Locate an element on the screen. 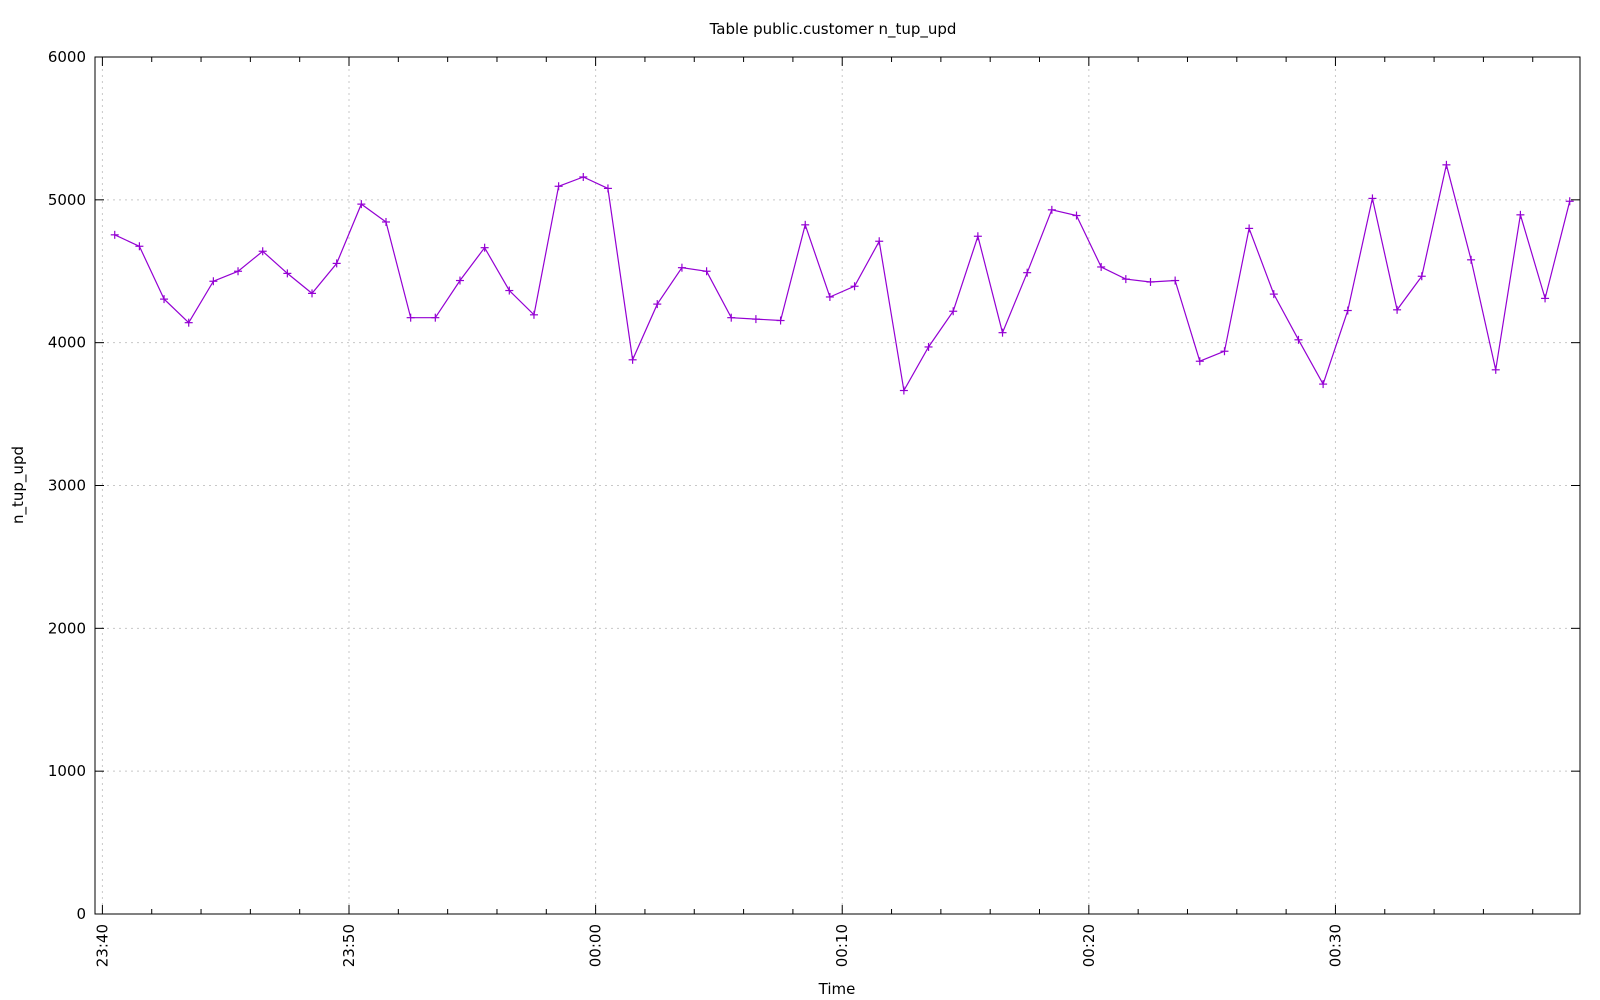 The width and height of the screenshot is (1600, 1000). y-tick-label: 5000 is located at coordinates (67, 200).